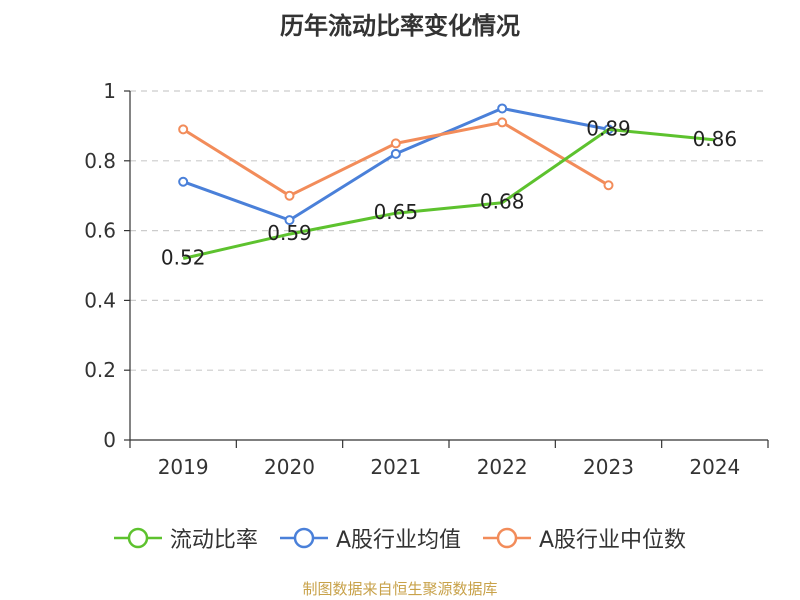 This screenshot has width=800, height=600. I want to click on x-tick-label: 2022, so click(502, 467).